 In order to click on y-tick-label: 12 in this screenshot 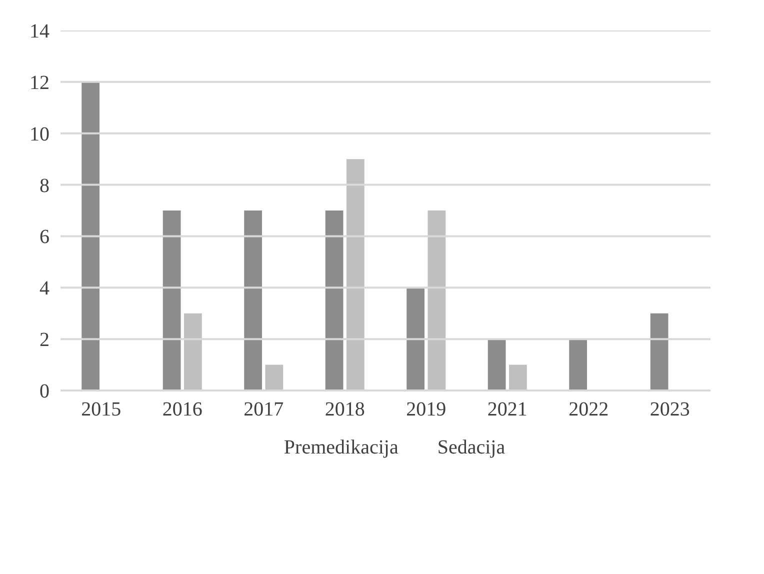, I will do `click(40, 83)`.